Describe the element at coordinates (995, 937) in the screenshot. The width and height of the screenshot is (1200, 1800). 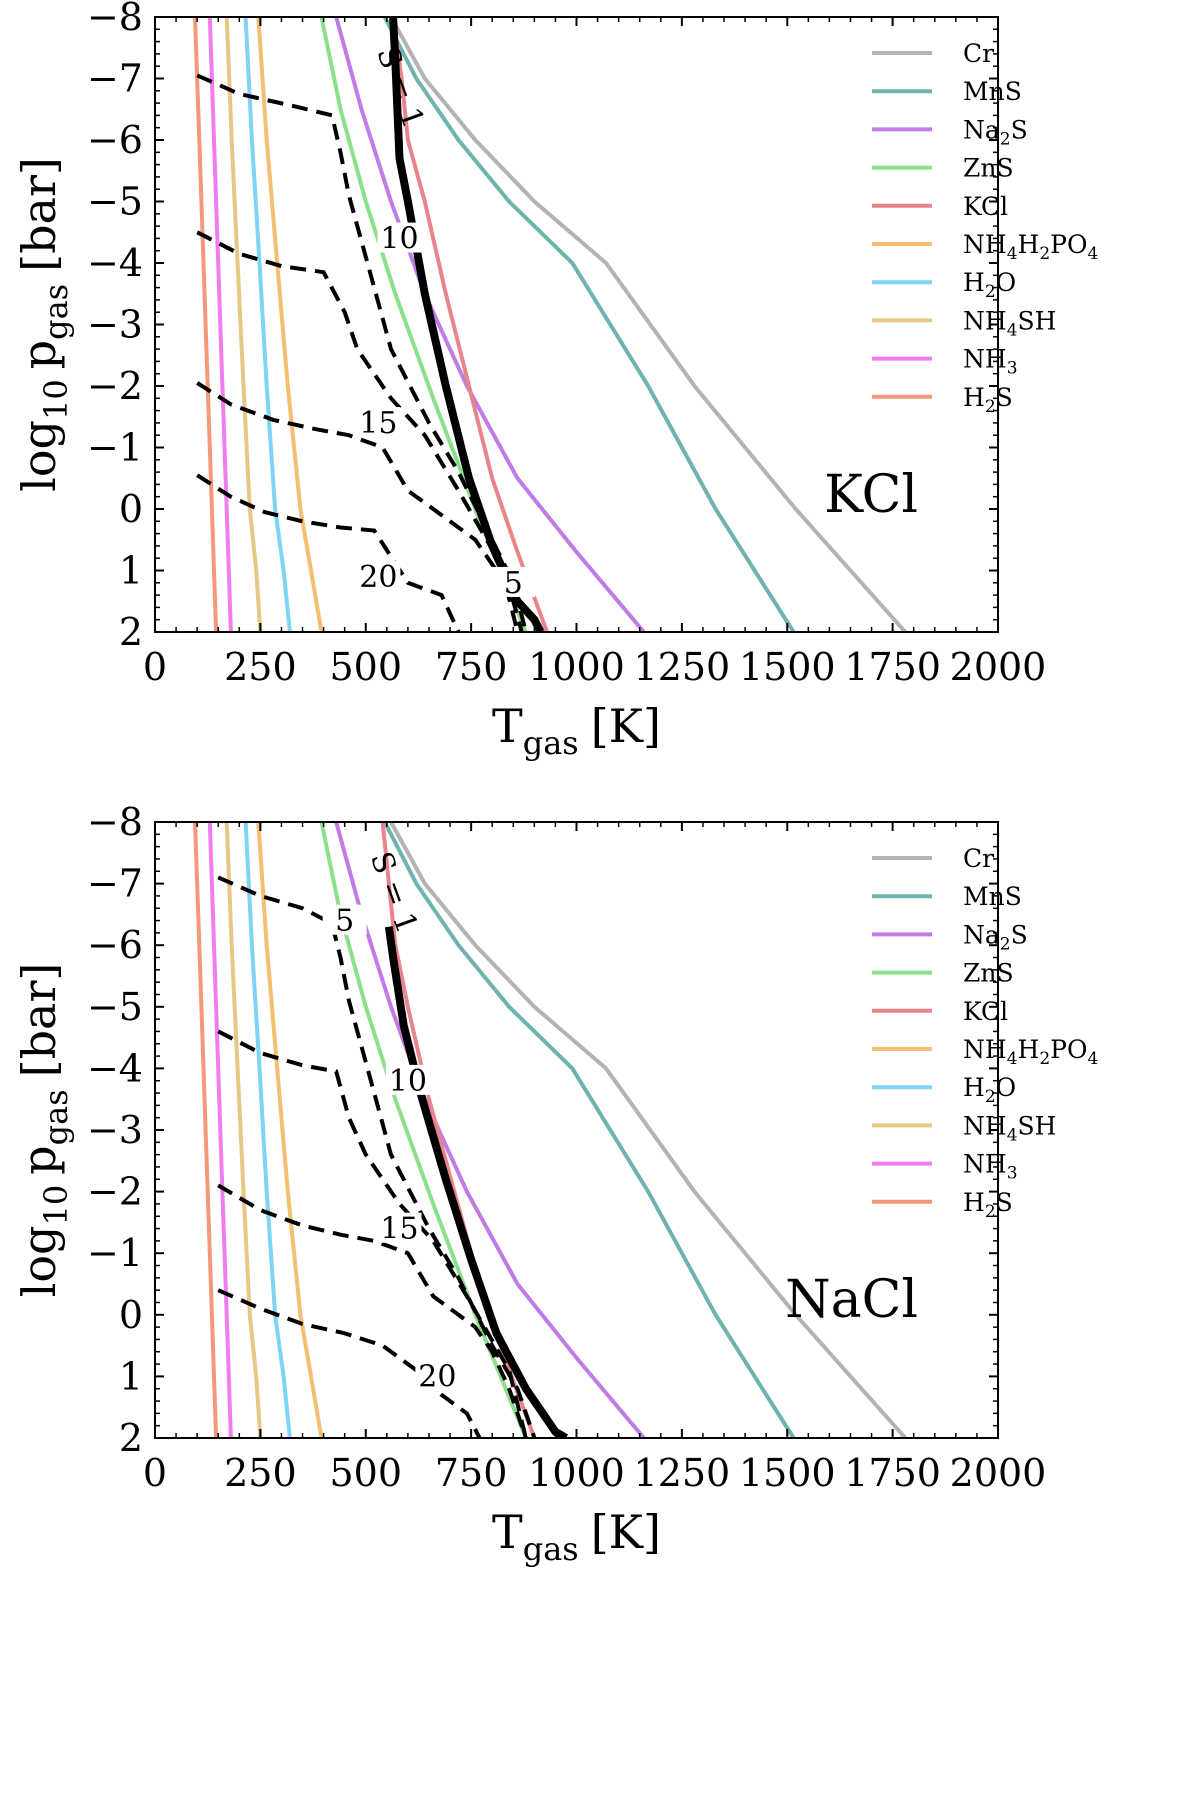
I see `legend-label-na2s: Na2S` at that location.